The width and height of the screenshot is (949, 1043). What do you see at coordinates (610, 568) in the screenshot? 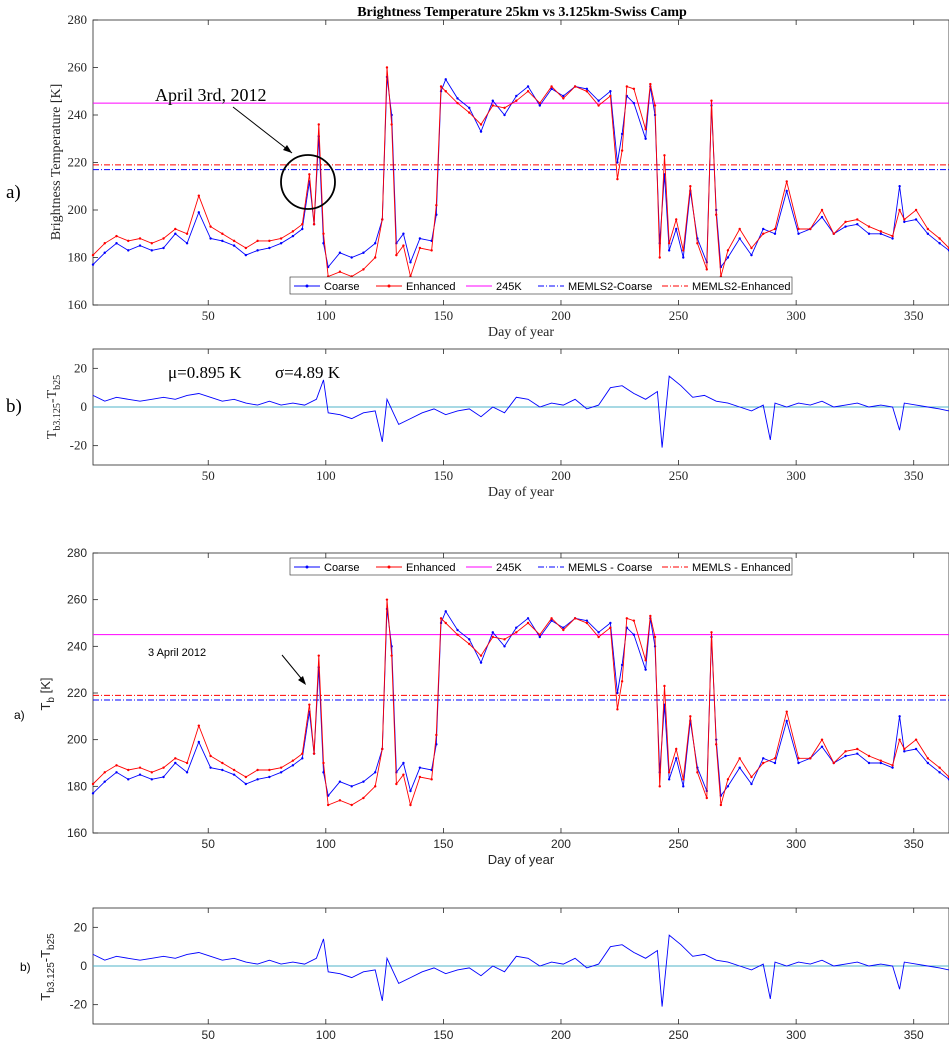
I see `legend-label: MEMLS - Coarse` at bounding box center [610, 568].